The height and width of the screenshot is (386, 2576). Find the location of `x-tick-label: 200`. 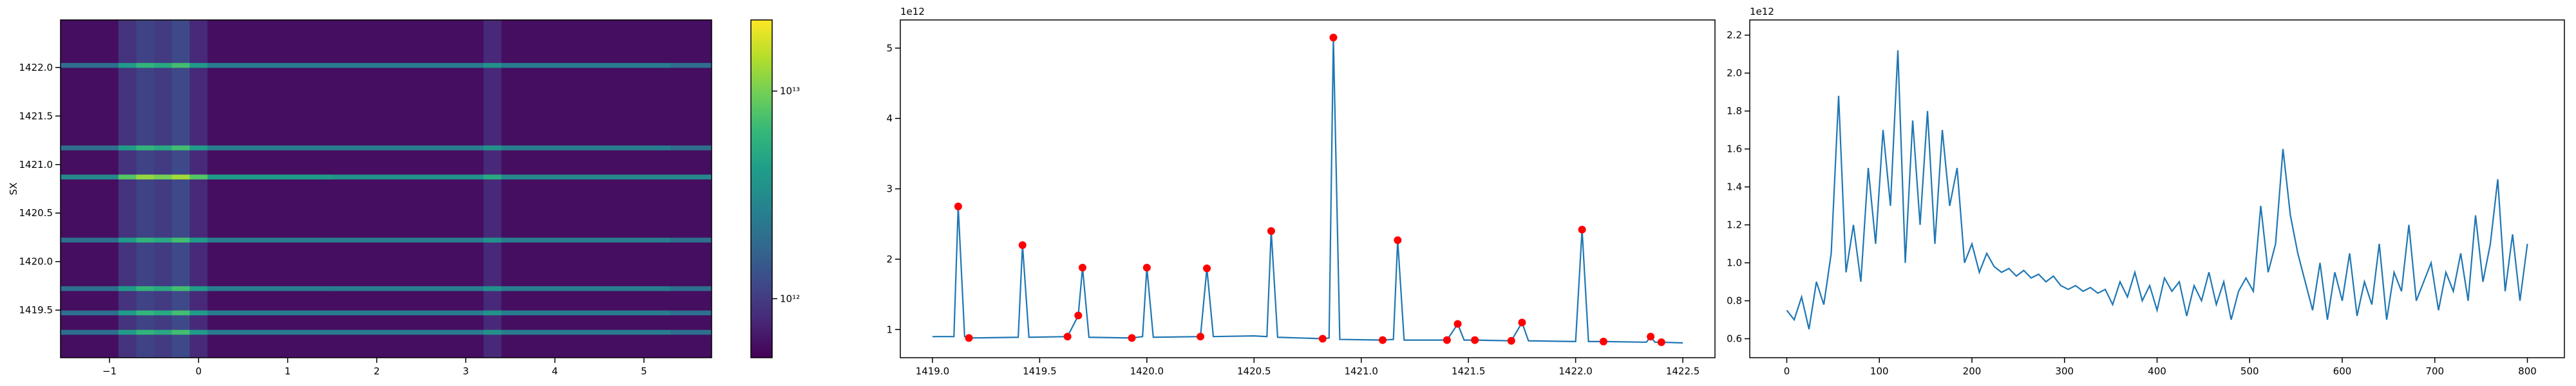

x-tick-label: 200 is located at coordinates (1973, 371).